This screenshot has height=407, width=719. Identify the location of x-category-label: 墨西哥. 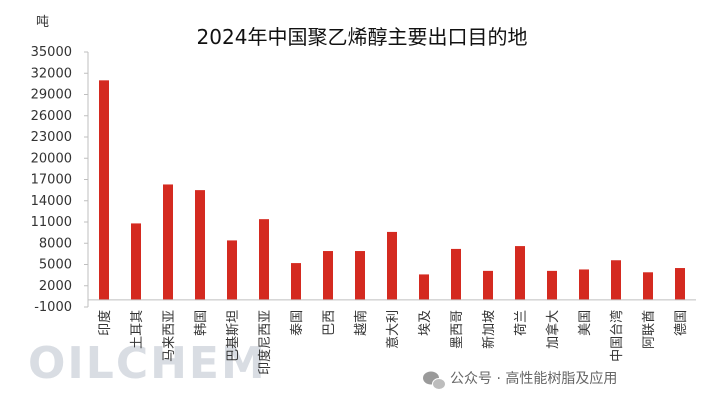
(457, 329).